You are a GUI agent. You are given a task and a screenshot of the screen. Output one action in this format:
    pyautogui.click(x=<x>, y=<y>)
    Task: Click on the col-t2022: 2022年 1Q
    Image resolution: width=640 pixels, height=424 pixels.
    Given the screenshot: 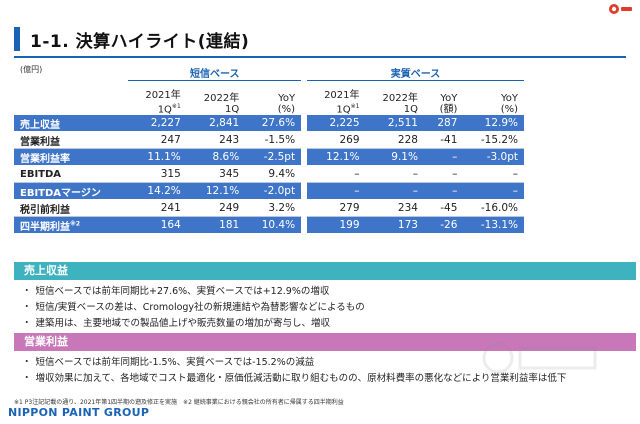 What is the action you would take?
    pyautogui.click(x=221, y=104)
    